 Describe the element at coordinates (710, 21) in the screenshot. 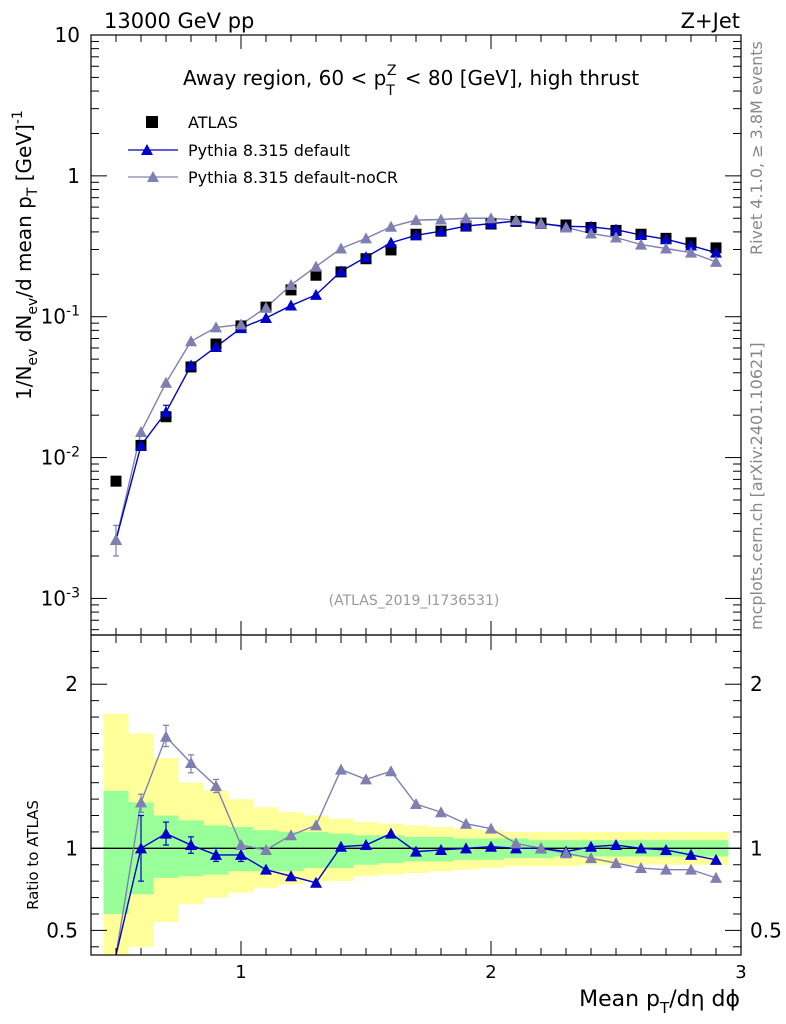

I see `header-right-label: Z+Jet` at that location.